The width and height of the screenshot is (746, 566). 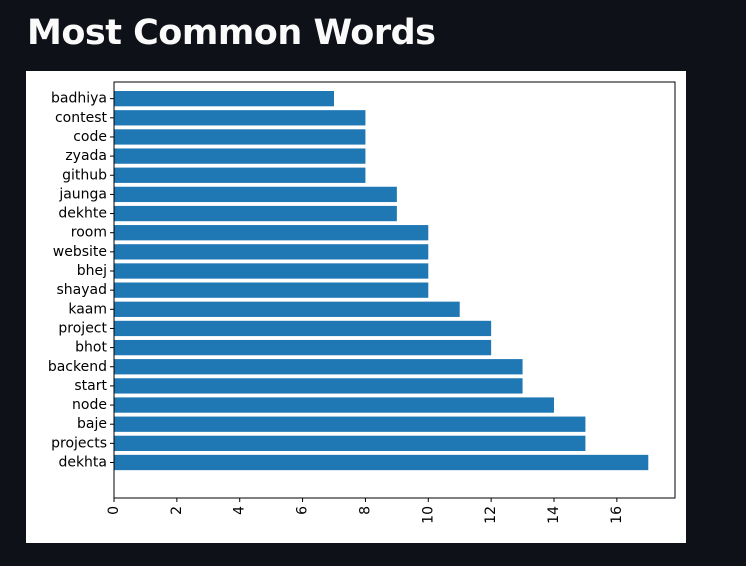 What do you see at coordinates (77, 367) in the screenshot?
I see `y-tick-label: backend` at bounding box center [77, 367].